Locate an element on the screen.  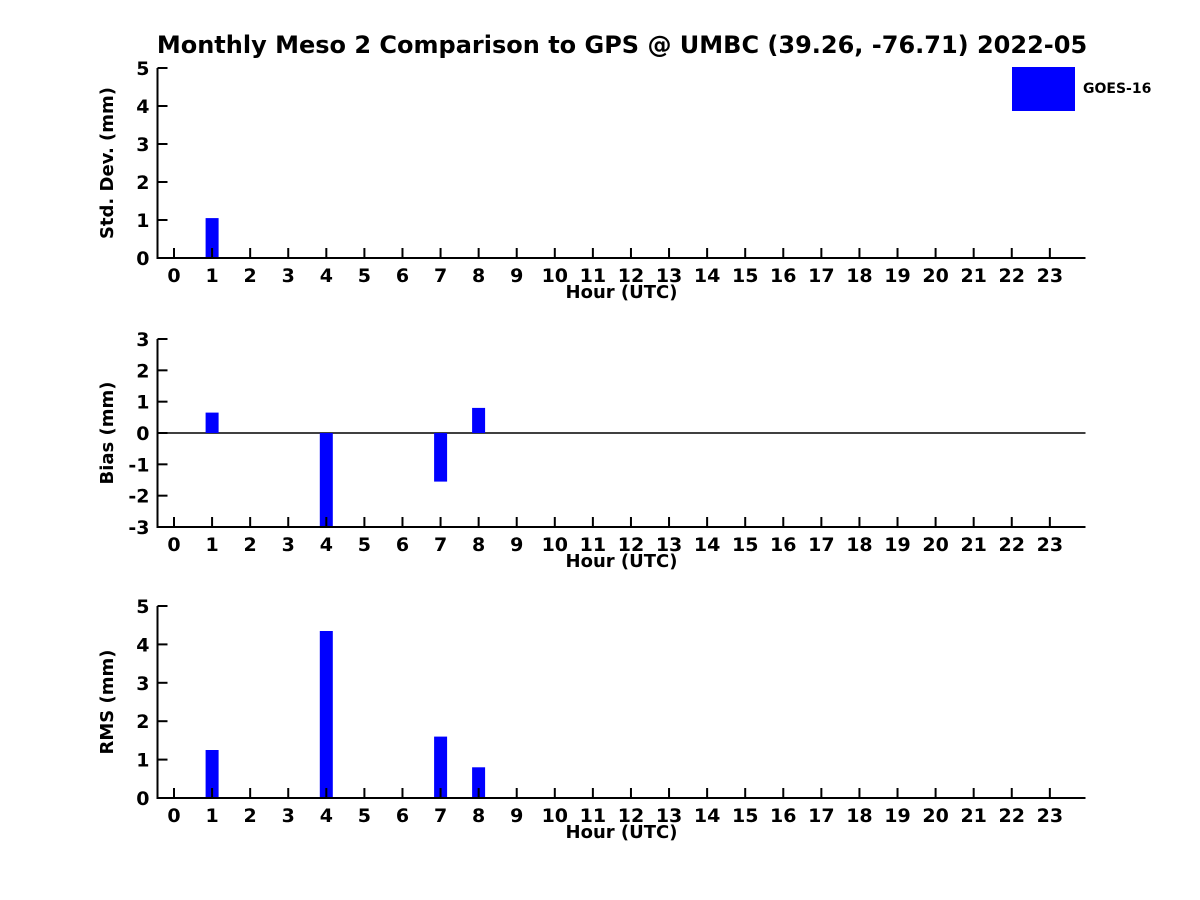
legend-swatch is located at coordinates (1043, 89).